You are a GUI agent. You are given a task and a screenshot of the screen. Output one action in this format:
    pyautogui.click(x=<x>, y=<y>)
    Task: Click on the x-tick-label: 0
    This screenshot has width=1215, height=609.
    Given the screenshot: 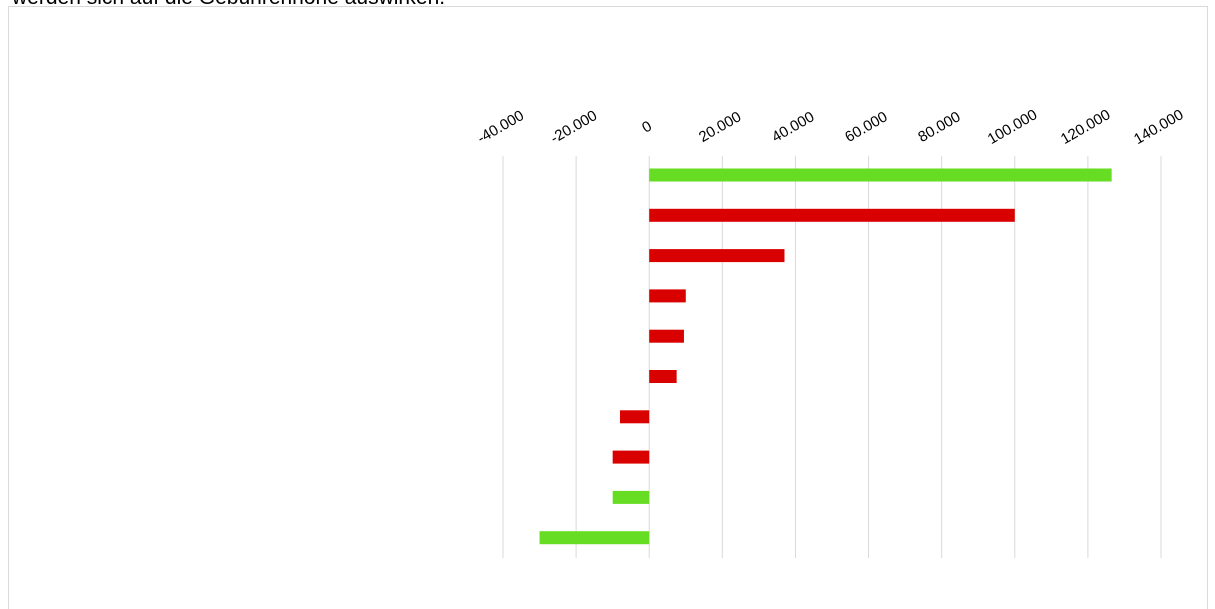 What is the action you would take?
    pyautogui.click(x=647, y=127)
    